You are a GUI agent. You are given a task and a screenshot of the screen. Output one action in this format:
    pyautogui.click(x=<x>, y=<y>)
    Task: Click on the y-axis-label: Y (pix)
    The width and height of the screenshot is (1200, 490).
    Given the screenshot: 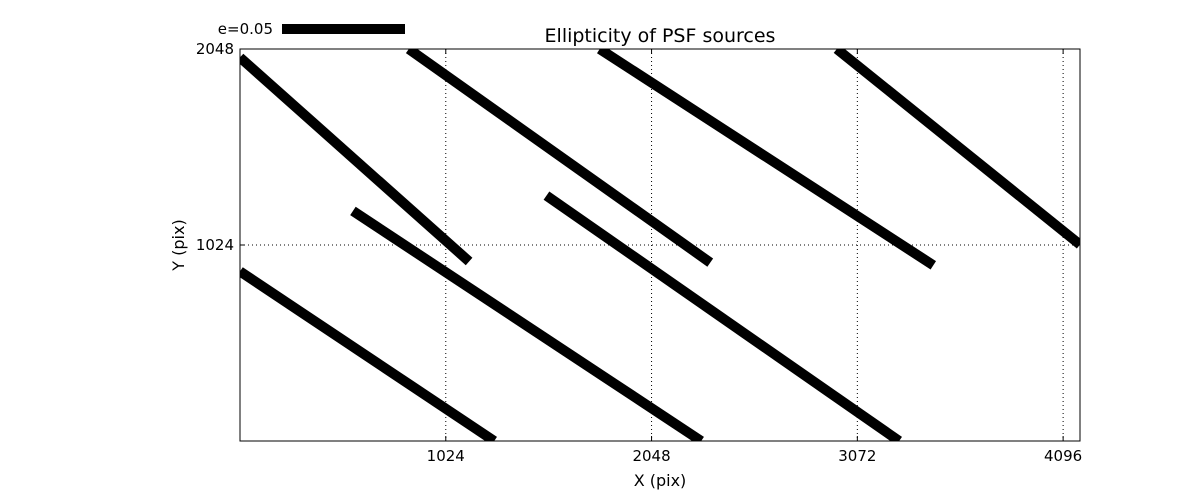 What is the action you would take?
    pyautogui.click(x=178, y=245)
    